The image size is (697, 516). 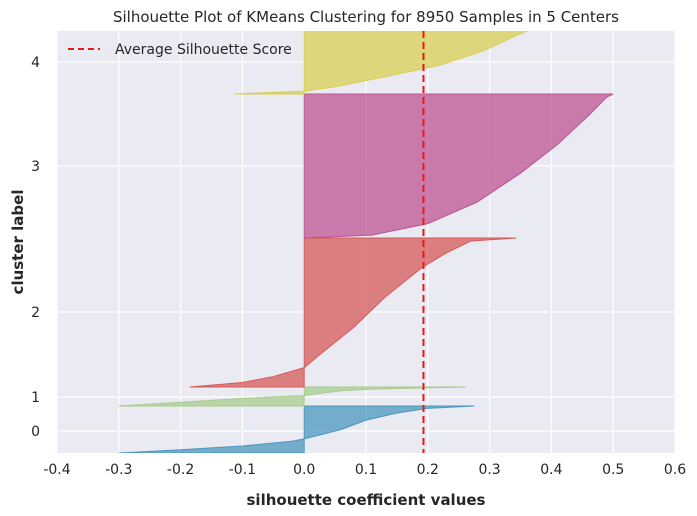 I want to click on x-tick-label: 0.2, so click(x=428, y=470).